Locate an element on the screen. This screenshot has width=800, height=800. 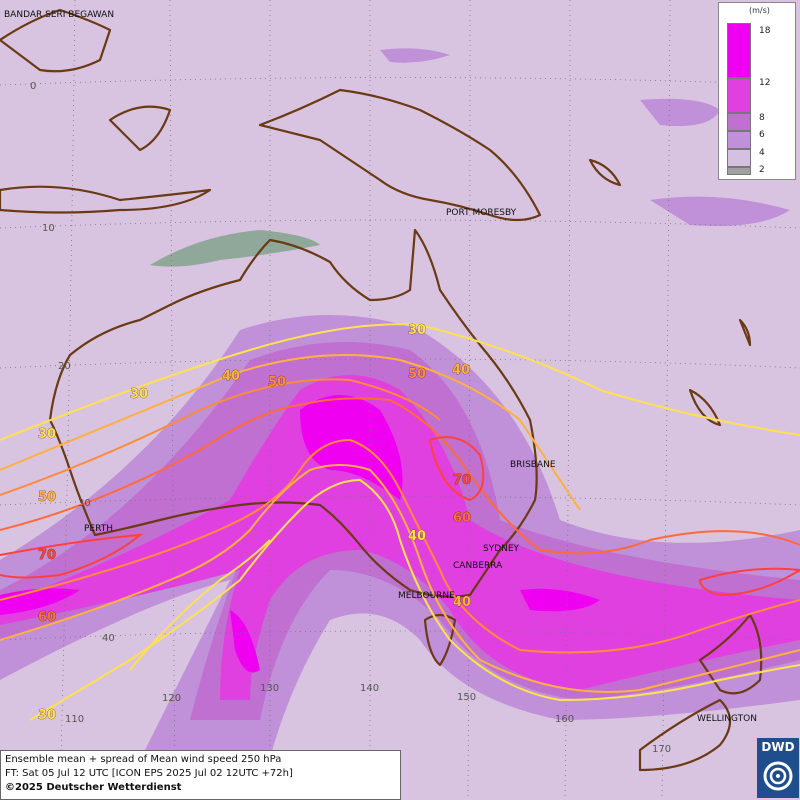
lon-label: 150 is located at coordinates (466, 697).